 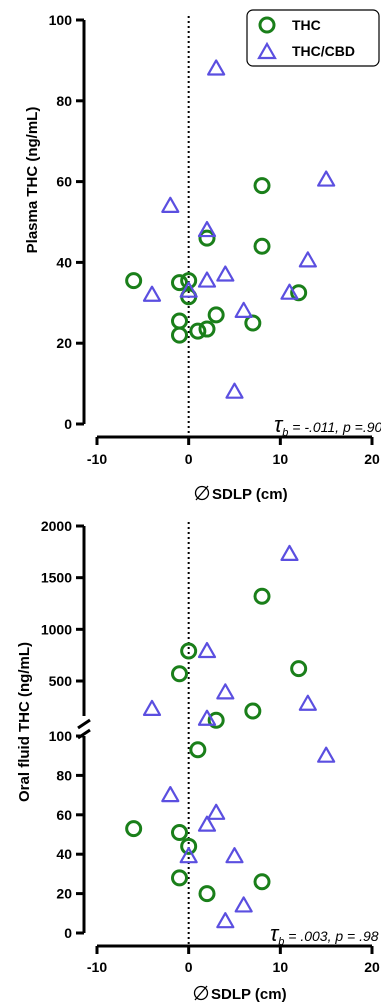 I want to click on tau-subscript-bottom: b, so click(x=281, y=942).